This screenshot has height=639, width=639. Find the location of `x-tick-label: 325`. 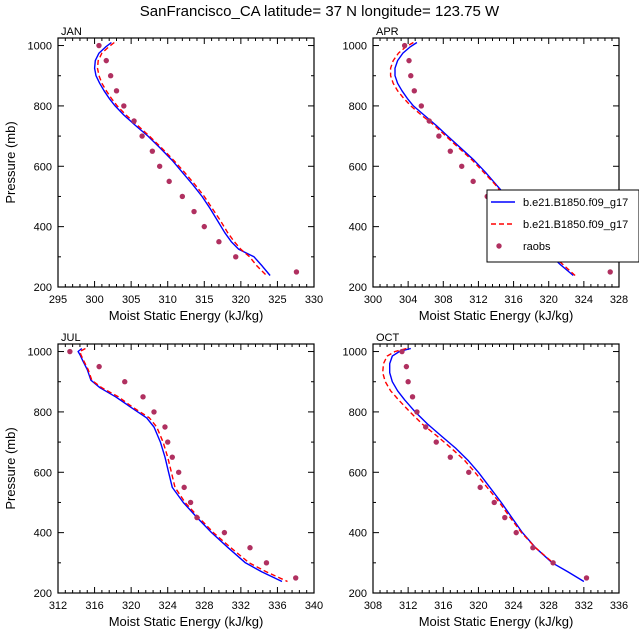

x-tick-label: 325 is located at coordinates (277, 300).